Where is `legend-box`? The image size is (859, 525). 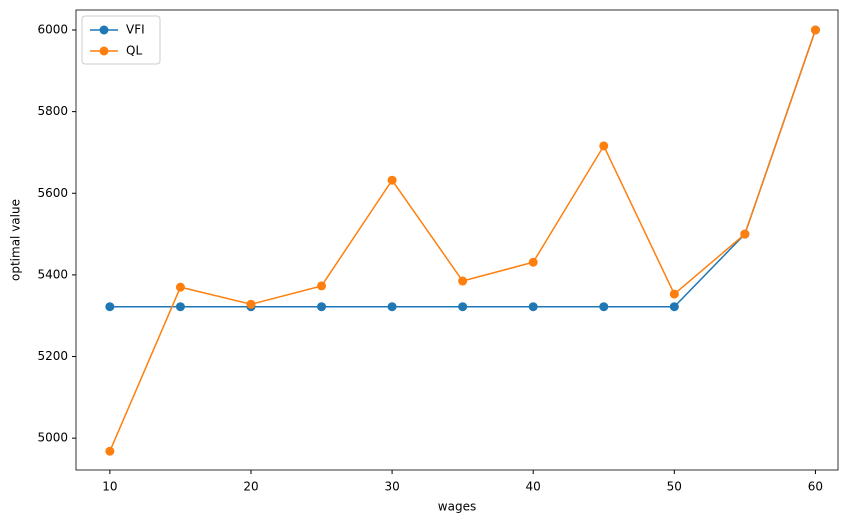
legend-box is located at coordinates (121, 40).